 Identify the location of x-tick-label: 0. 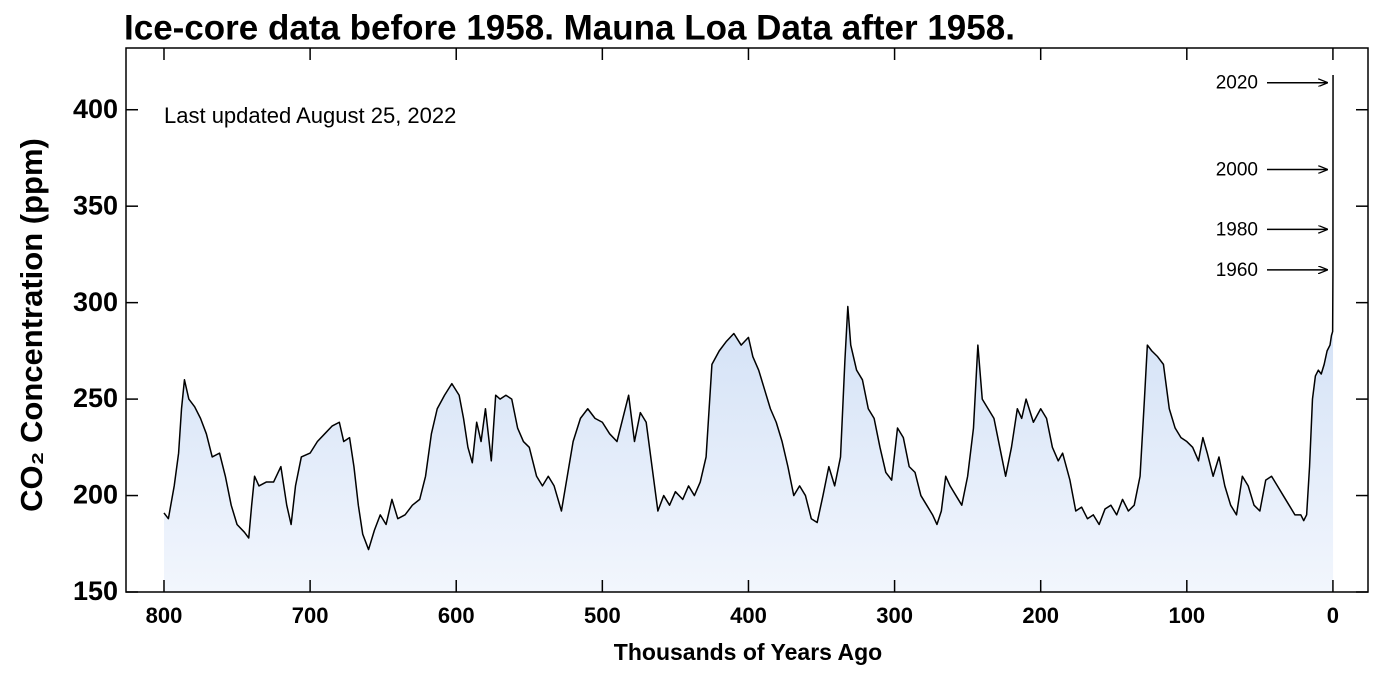
(1333, 615).